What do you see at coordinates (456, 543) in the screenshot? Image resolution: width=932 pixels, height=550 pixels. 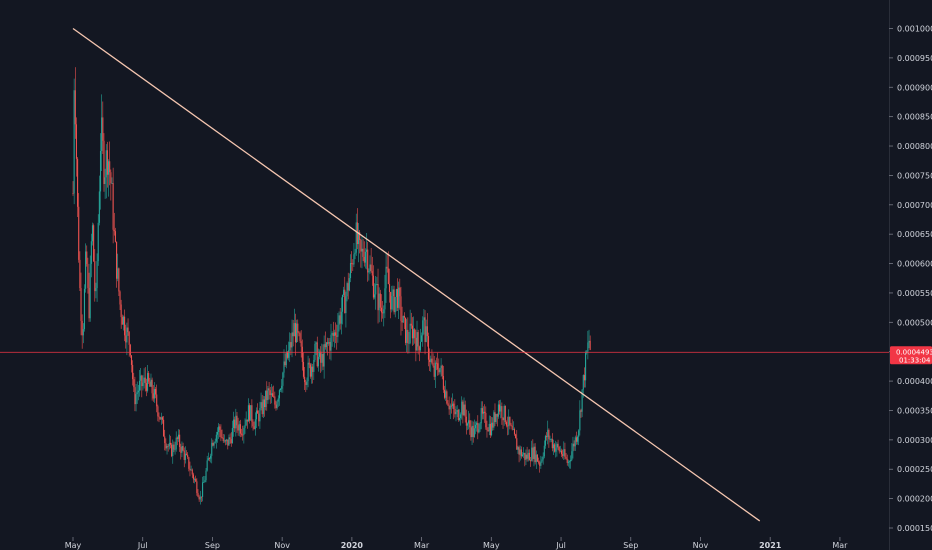 I see `time-axis: May Jul Sep Nov 2020 Mar May Jul Sep Nov 2021 Mar` at bounding box center [456, 543].